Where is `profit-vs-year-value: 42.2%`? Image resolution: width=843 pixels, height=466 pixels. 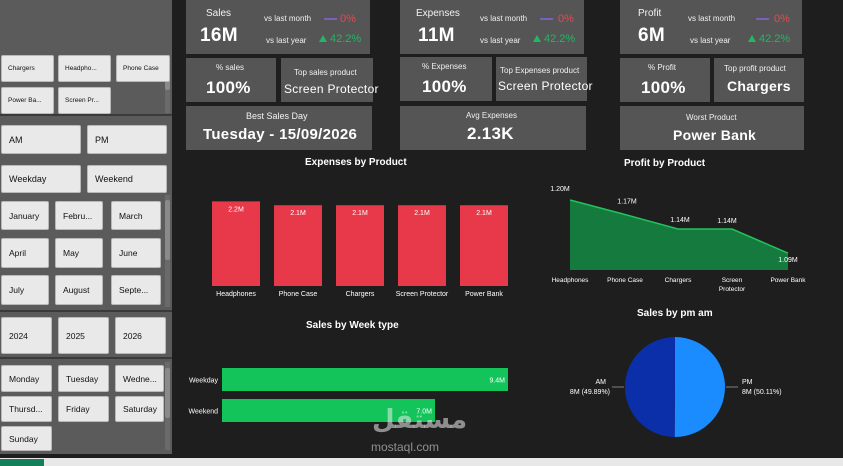
profit-vs-year-value: 42.2% is located at coordinates (775, 39).